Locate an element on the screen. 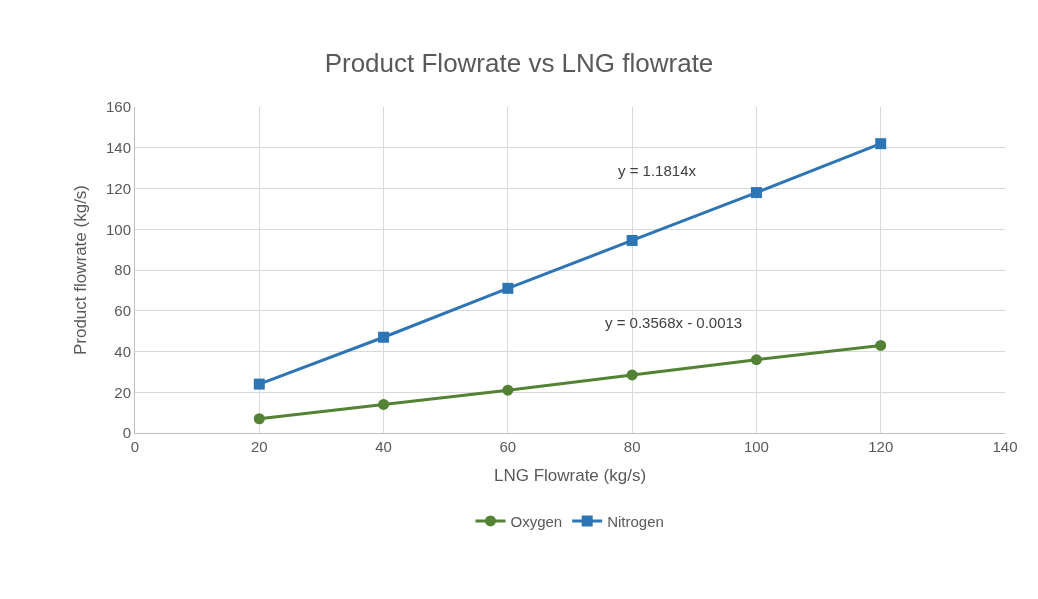 The height and width of the screenshot is (599, 1038). annotation: y = 0.3568x - 0.0013 is located at coordinates (674, 322).